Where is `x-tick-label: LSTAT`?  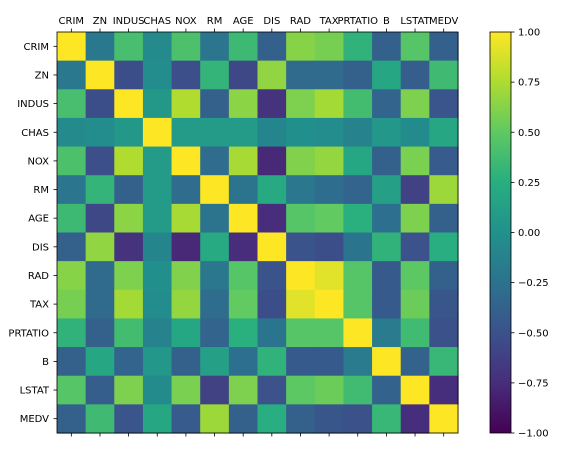
x-tick-label: LSTAT is located at coordinates (415, 21).